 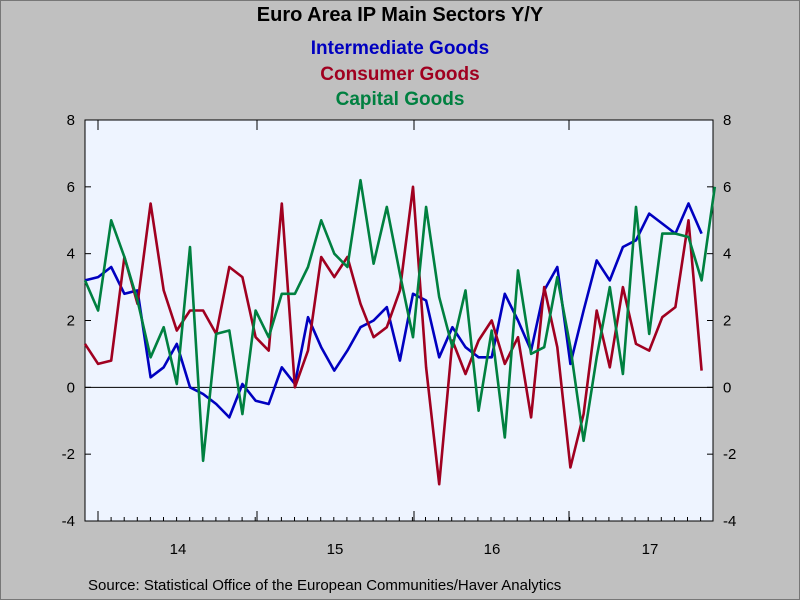 I want to click on y-tick-label-right: -2, so click(x=729, y=454).